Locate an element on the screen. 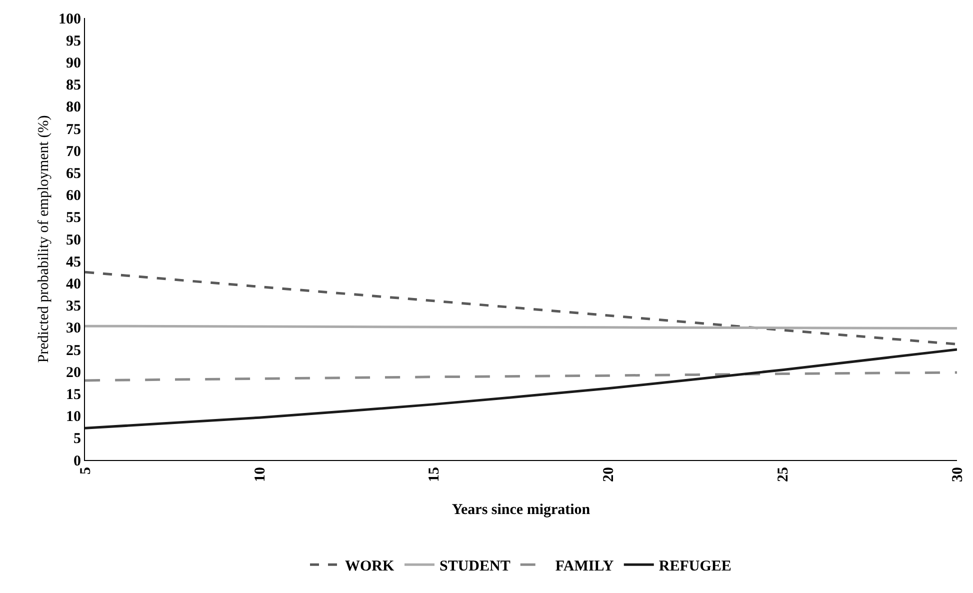  y-tick-label: 5 is located at coordinates (77, 439).